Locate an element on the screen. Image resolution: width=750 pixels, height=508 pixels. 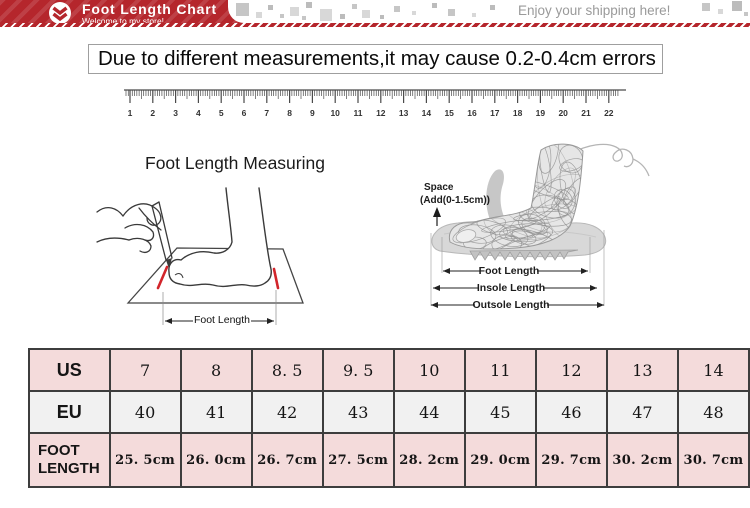
table-cell: 43 is located at coordinates (358, 412).